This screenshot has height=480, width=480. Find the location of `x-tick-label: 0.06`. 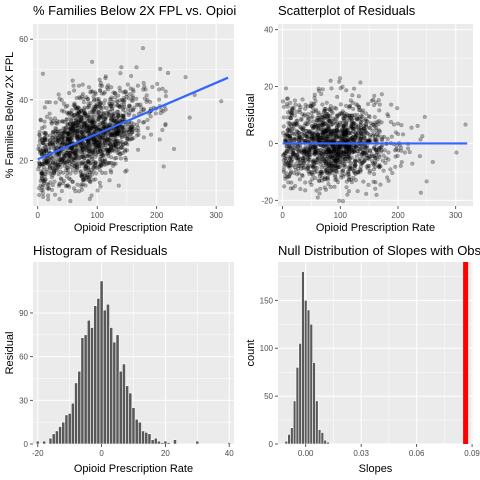

x-tick-label: 0.06 is located at coordinates (417, 453).